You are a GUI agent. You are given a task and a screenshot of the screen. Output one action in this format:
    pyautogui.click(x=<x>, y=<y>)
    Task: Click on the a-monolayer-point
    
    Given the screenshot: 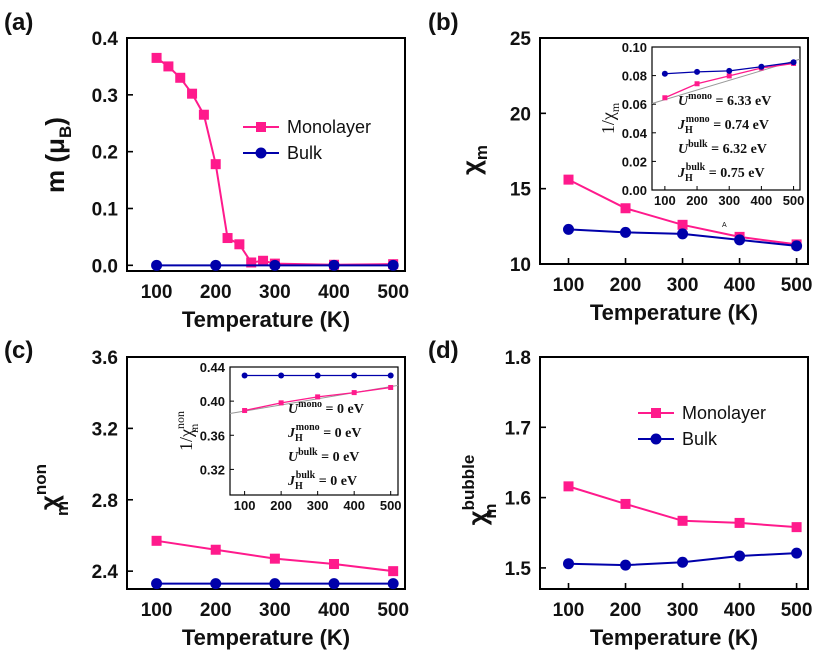 What is the action you would take?
    pyautogui.click(x=263, y=260)
    